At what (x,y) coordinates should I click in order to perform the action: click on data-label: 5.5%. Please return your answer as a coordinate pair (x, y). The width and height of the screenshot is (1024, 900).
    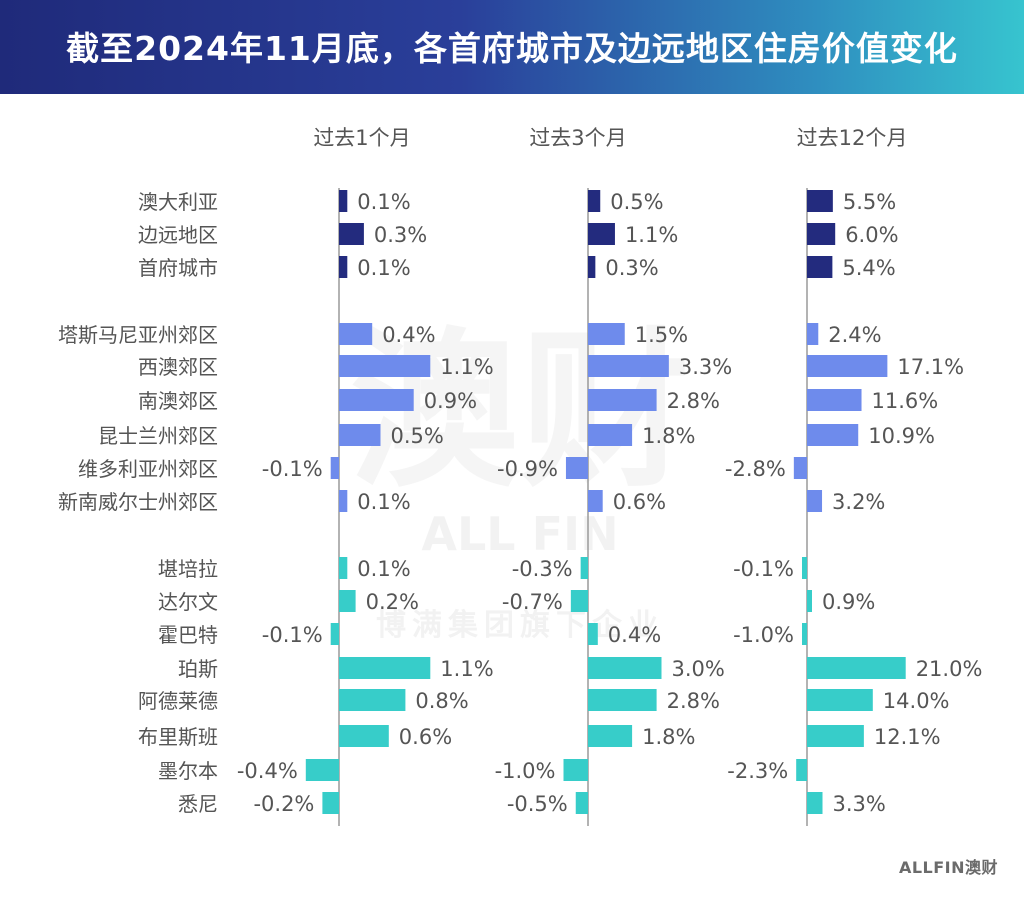
    Looking at the image, I should click on (869, 202).